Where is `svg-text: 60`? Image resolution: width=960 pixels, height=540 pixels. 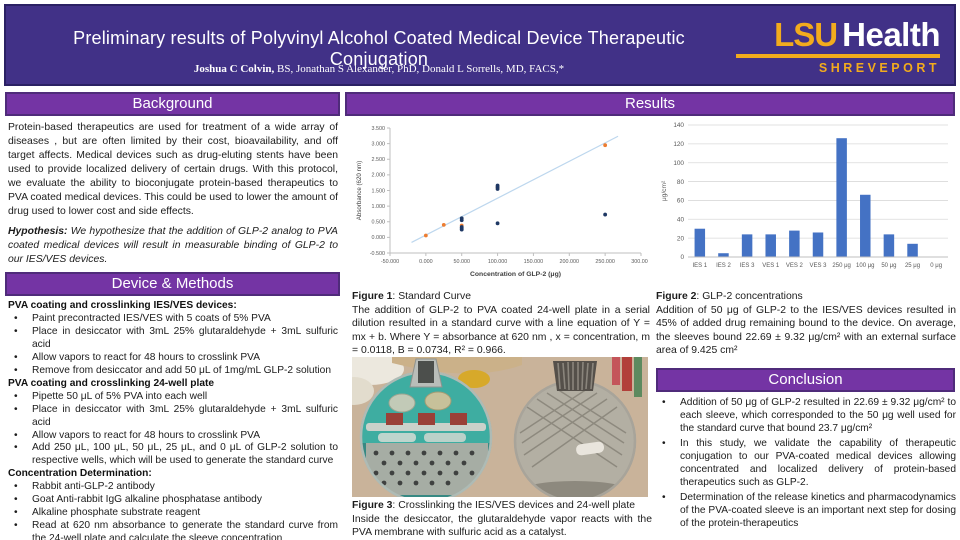 svg-text: 60 is located at coordinates (681, 201).